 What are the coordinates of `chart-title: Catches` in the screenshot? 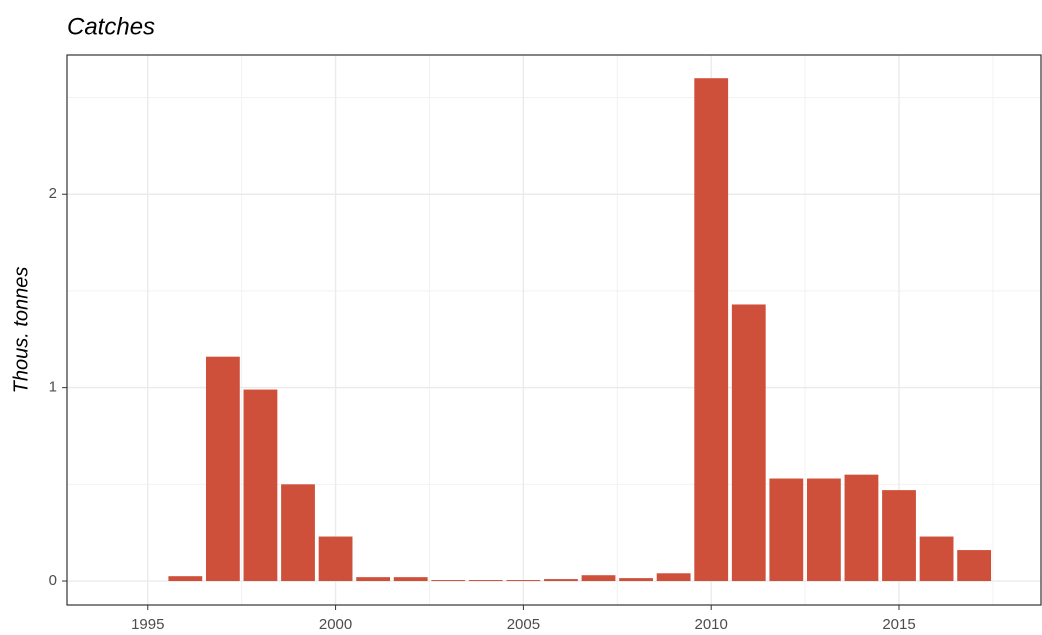 It's located at (111, 26).